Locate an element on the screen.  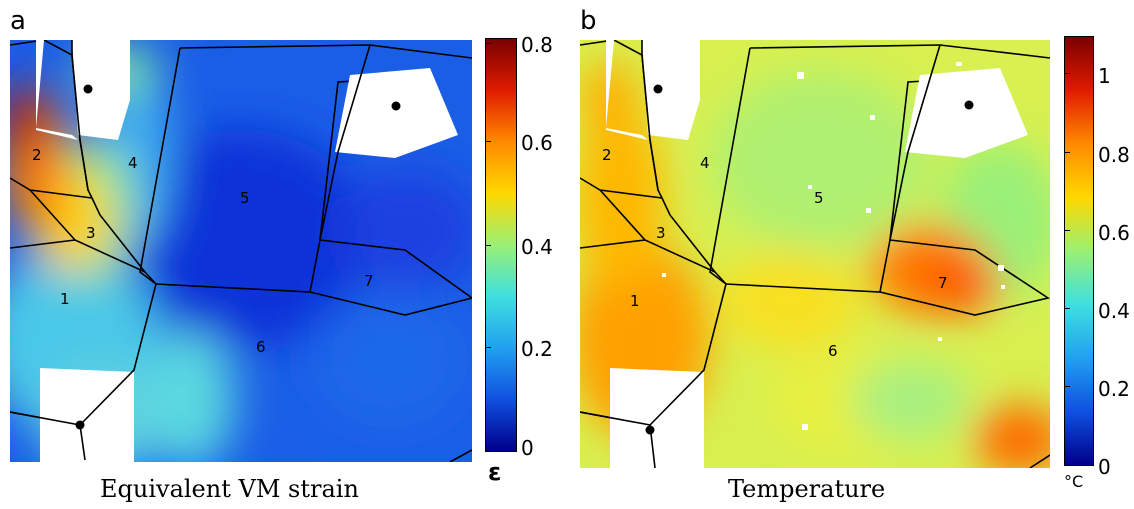
colorbar-tick: 1 is located at coordinates (1104, 76).